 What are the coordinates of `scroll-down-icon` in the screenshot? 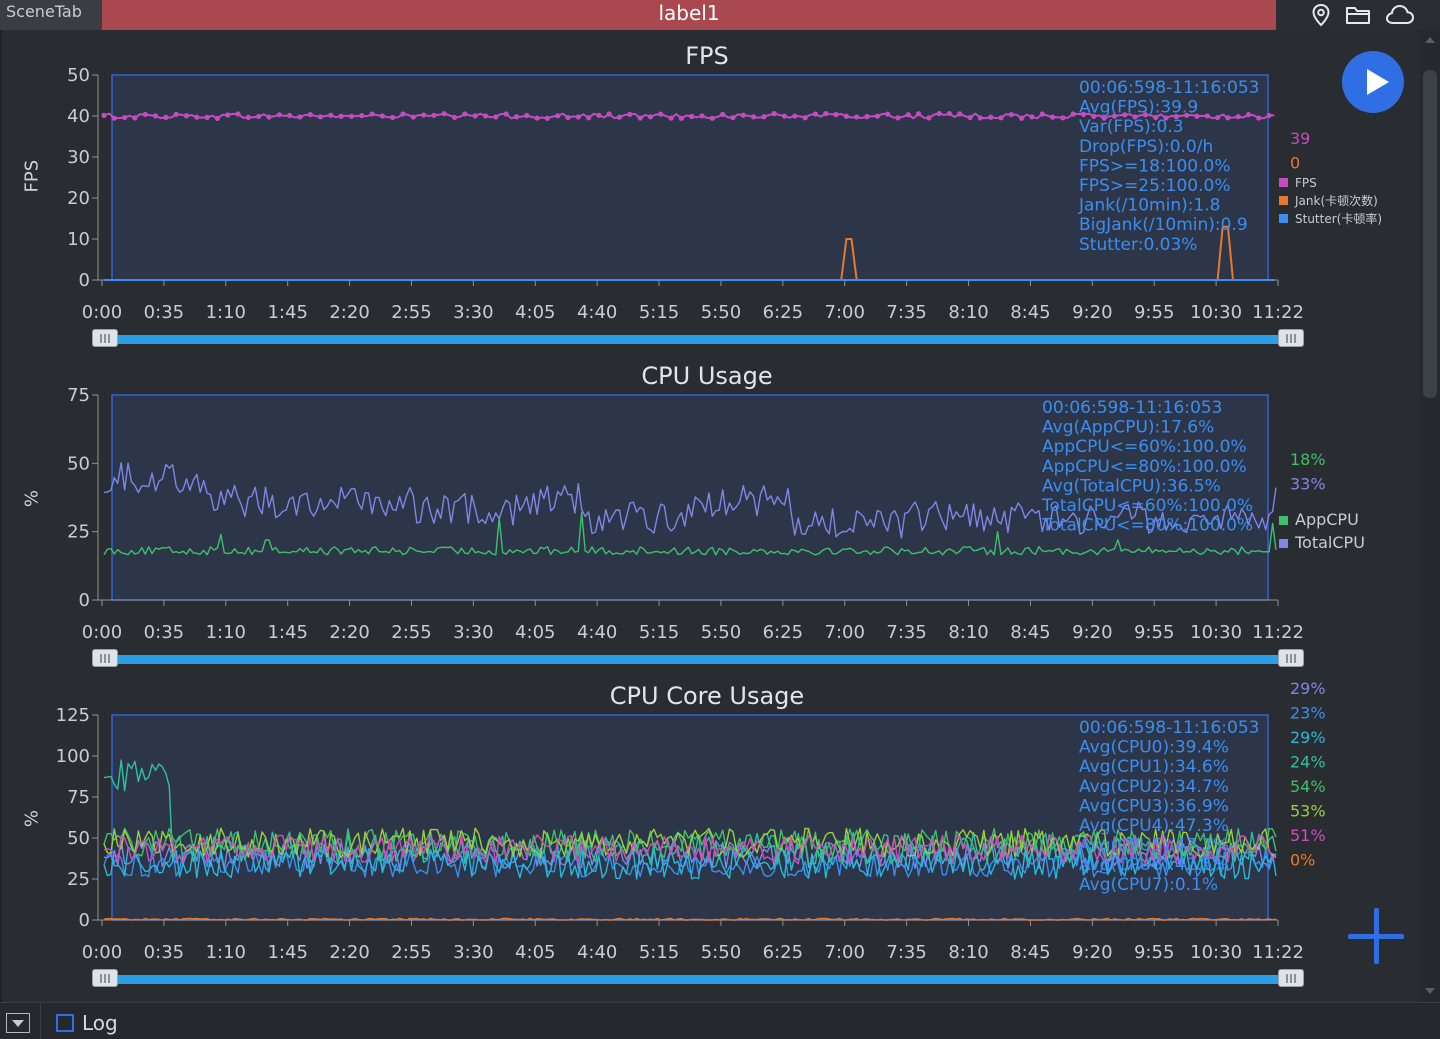 It's located at (1430, 991).